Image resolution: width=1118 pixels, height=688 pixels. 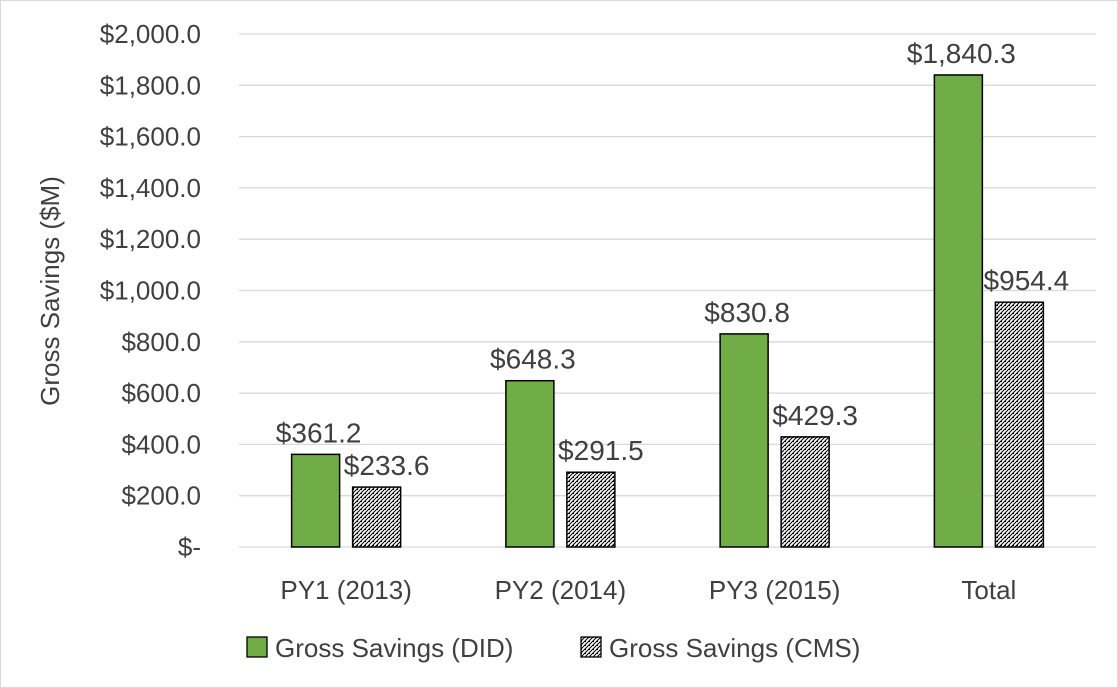 What do you see at coordinates (319, 432) in the screenshot?
I see `data-label: $361.2` at bounding box center [319, 432].